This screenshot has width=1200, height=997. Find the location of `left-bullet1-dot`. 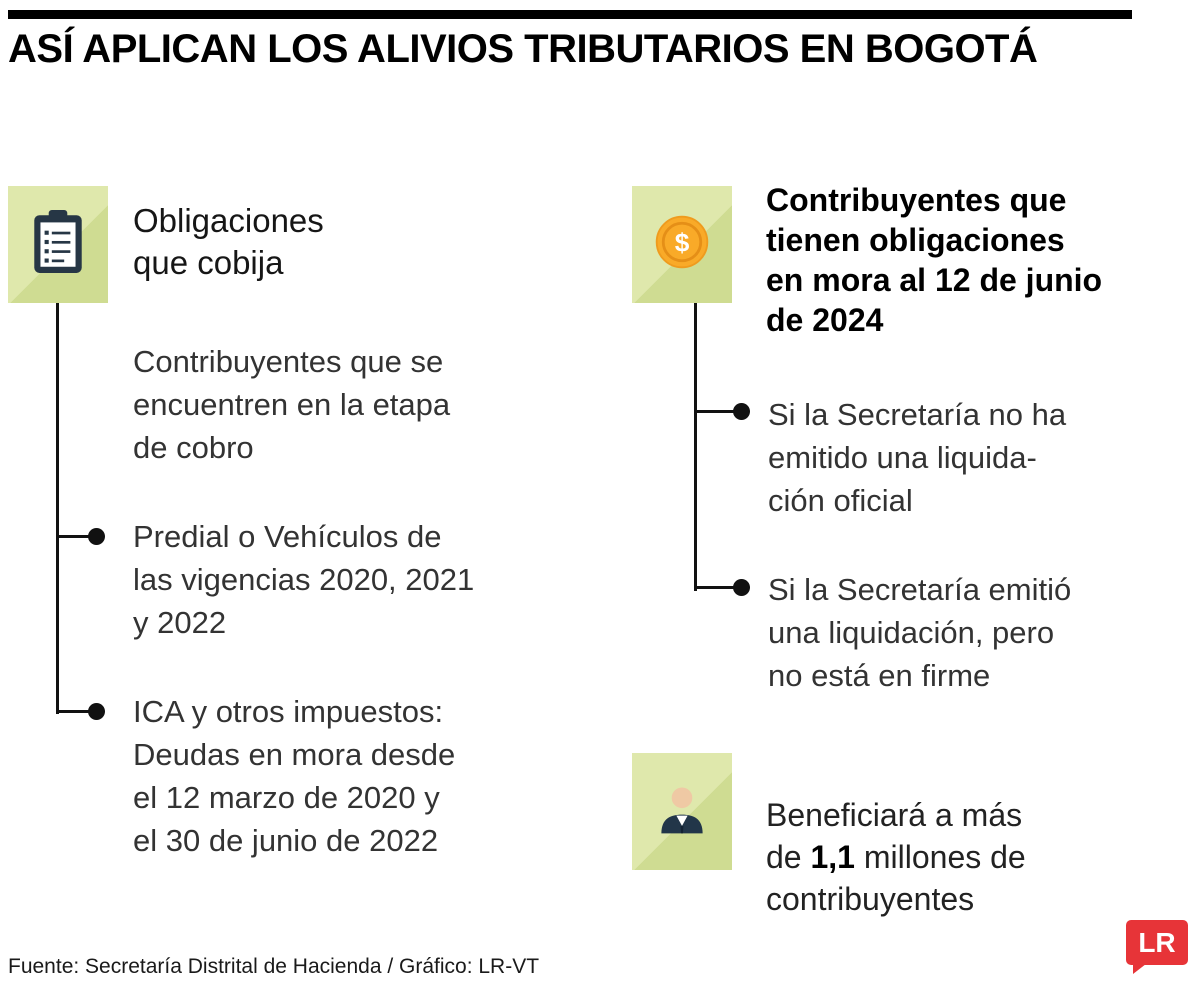

left-bullet1-dot is located at coordinates (96, 536).